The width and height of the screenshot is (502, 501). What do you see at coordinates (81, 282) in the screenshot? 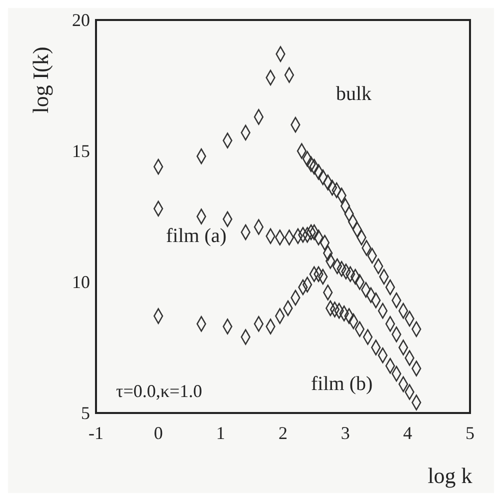
I see `y-tick-label: 10` at bounding box center [81, 282].